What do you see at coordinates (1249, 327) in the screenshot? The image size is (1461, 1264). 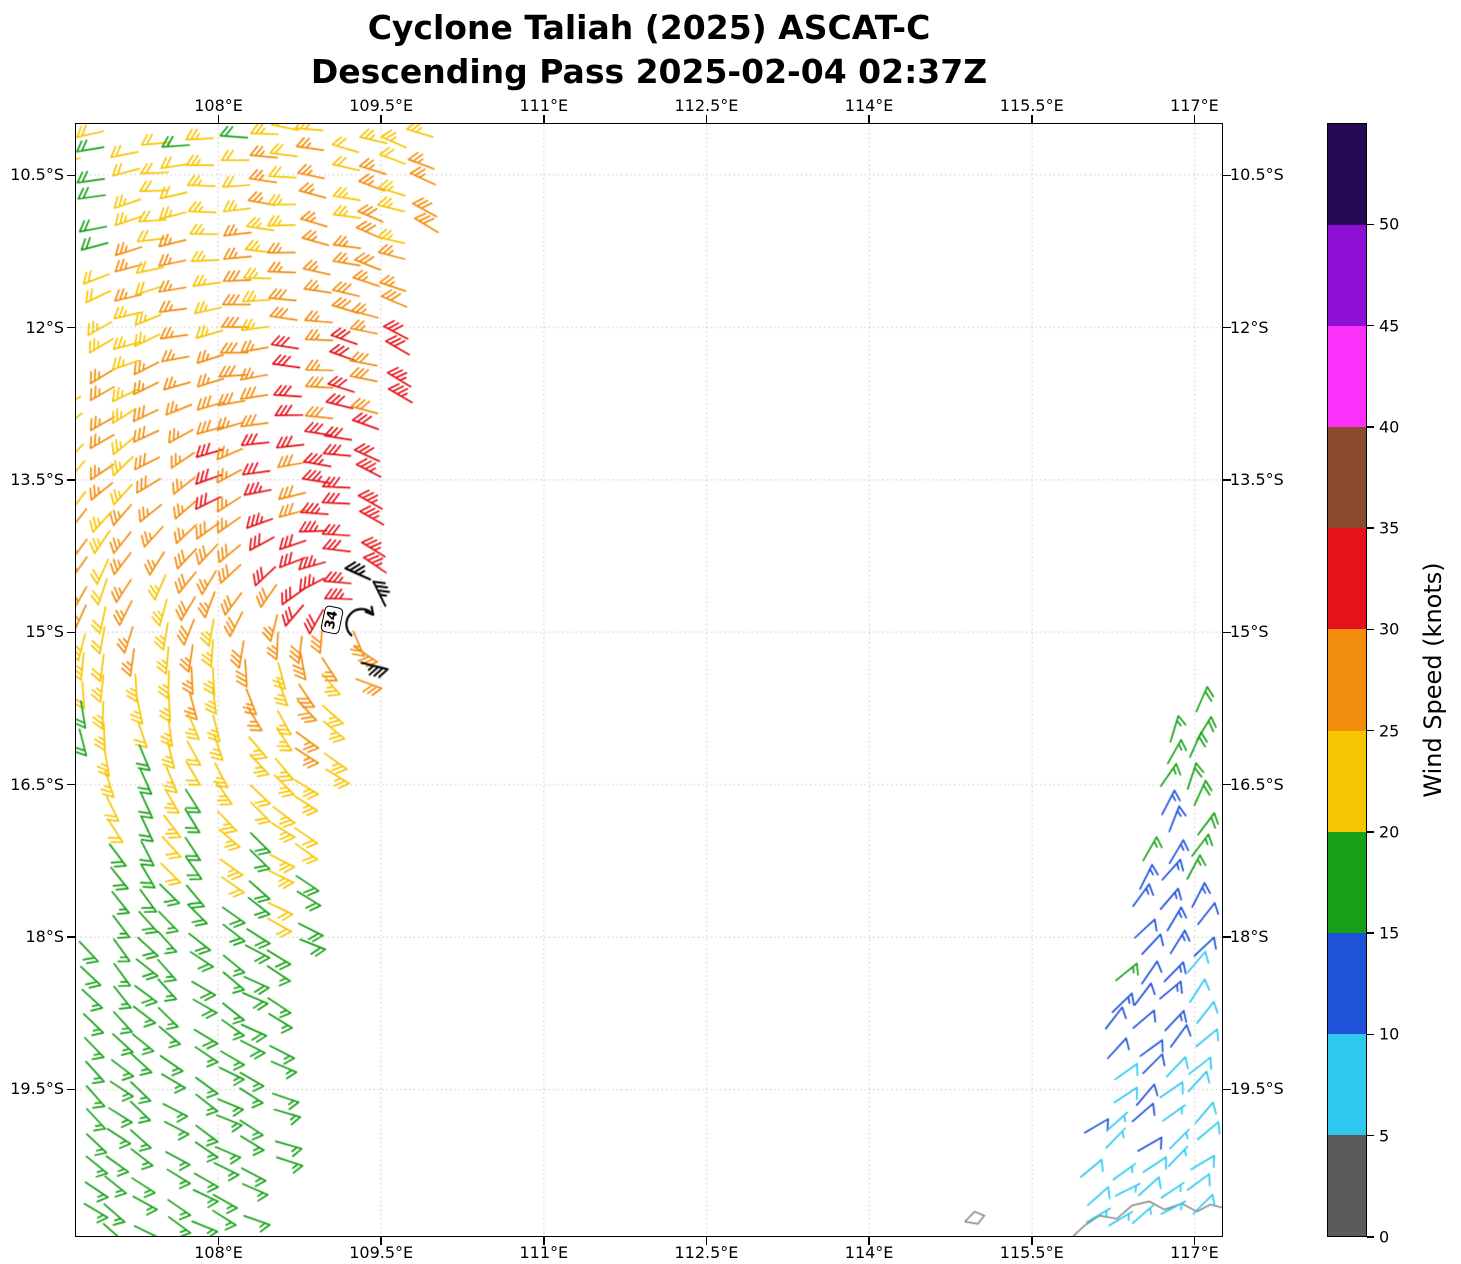 I see `y-tick-label-right: 12°S` at bounding box center [1249, 327].